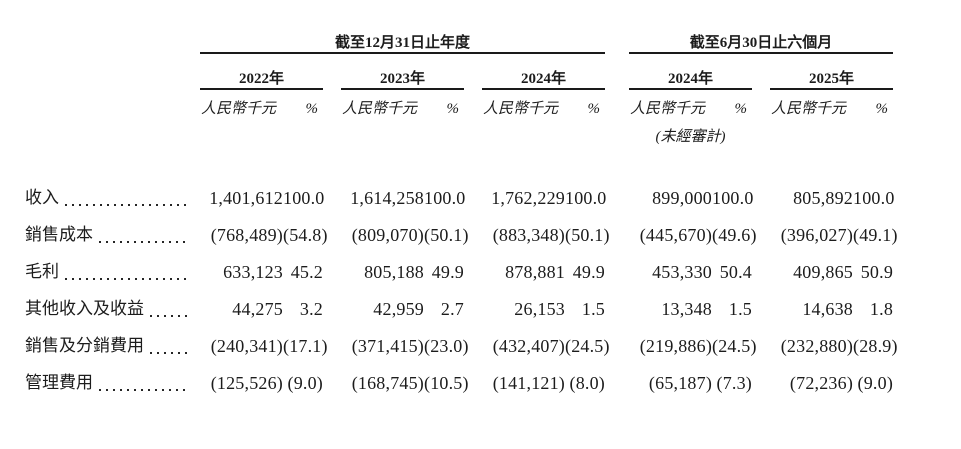 The height and width of the screenshot is (449, 961). What do you see at coordinates (817, 346) in the screenshot?
I see `amount-cell: (232,880)` at bounding box center [817, 346].